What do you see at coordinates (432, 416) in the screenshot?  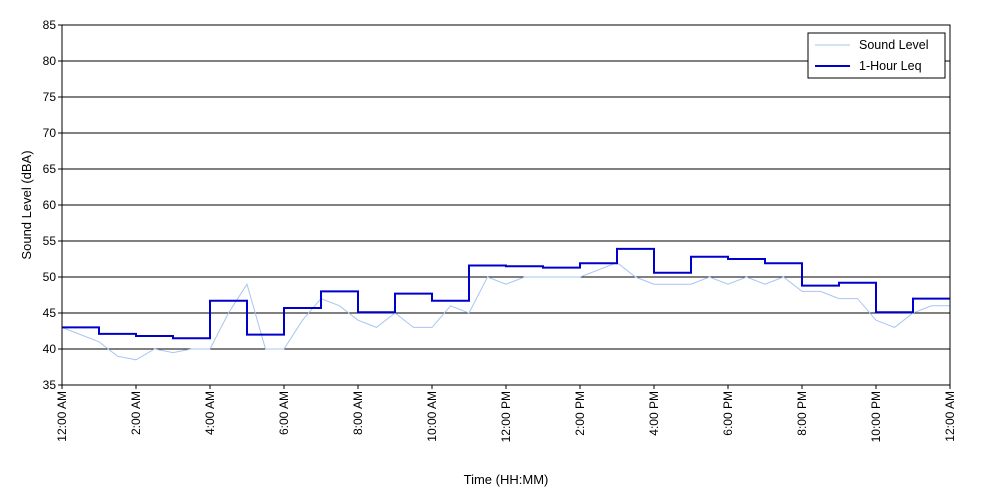 I see `x-tick-label: 10:00 AM` at bounding box center [432, 416].